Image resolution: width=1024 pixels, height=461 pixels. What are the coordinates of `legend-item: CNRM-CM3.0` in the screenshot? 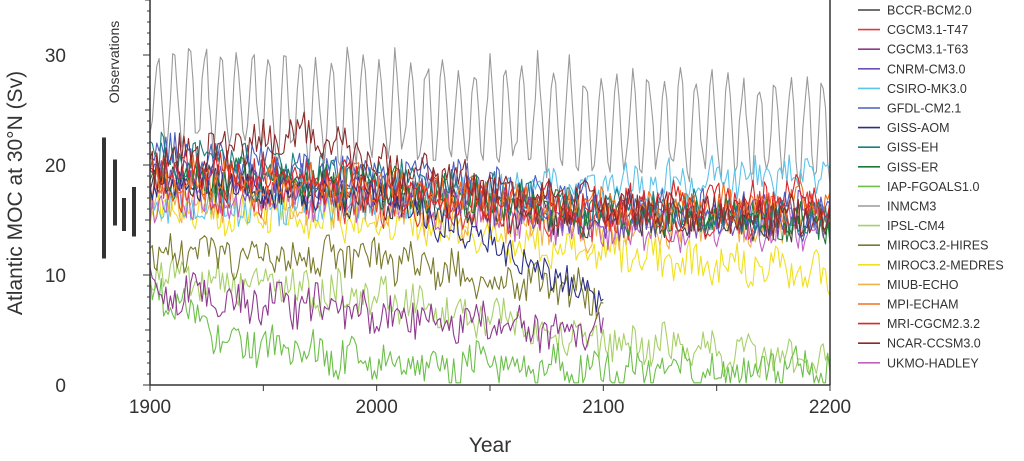 It's located at (912, 69).